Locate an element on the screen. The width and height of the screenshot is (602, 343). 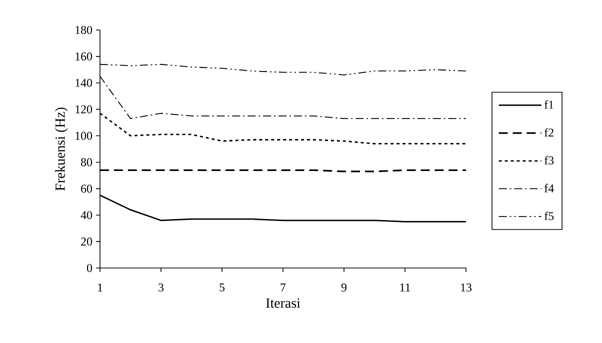
y-tick-label: 160 is located at coordinates (84, 56).